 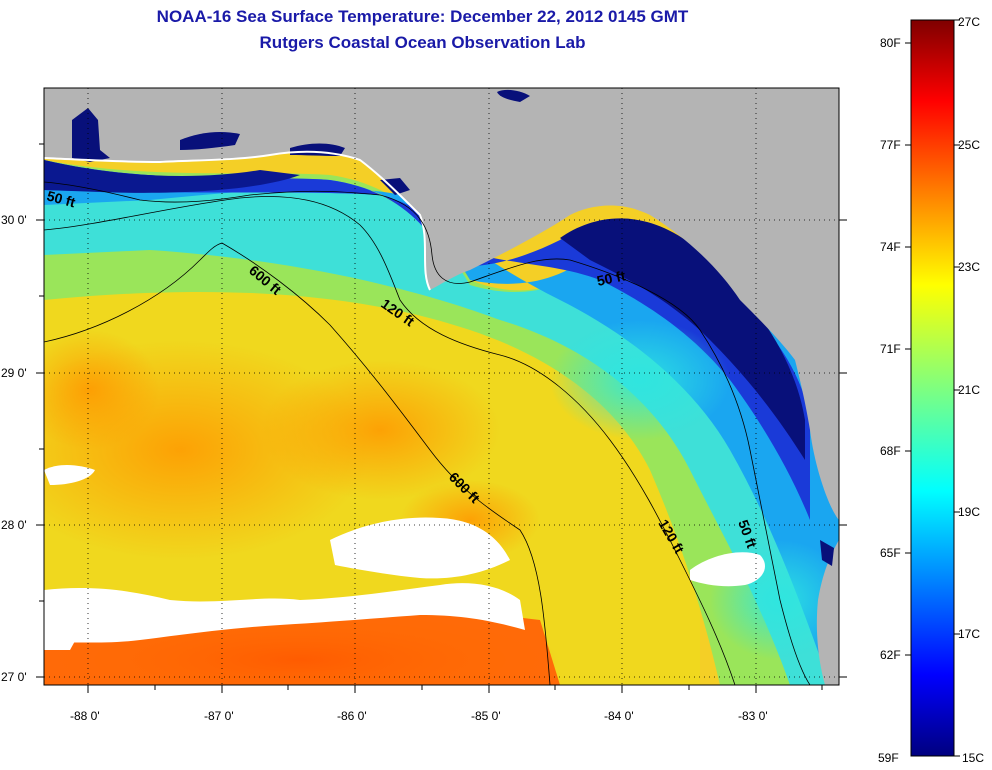 What do you see at coordinates (352, 716) in the screenshot?
I see `x-tick-label: -86 0'` at bounding box center [352, 716].